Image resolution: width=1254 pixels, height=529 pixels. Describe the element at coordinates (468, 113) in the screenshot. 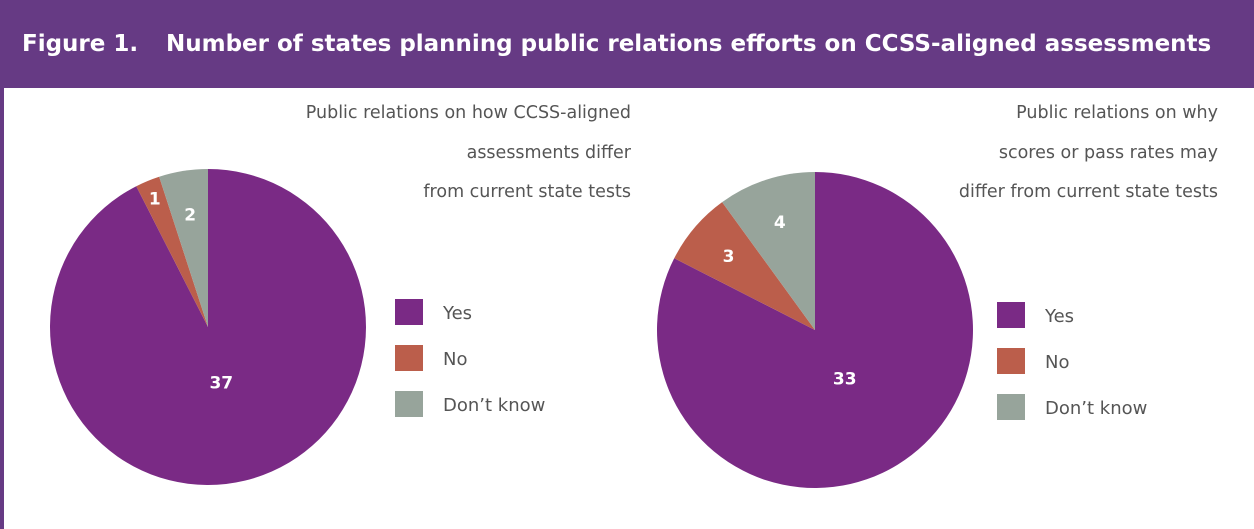

I see `chart-1-title-line-1: Public relations on how CCSS-aligned` at that location.